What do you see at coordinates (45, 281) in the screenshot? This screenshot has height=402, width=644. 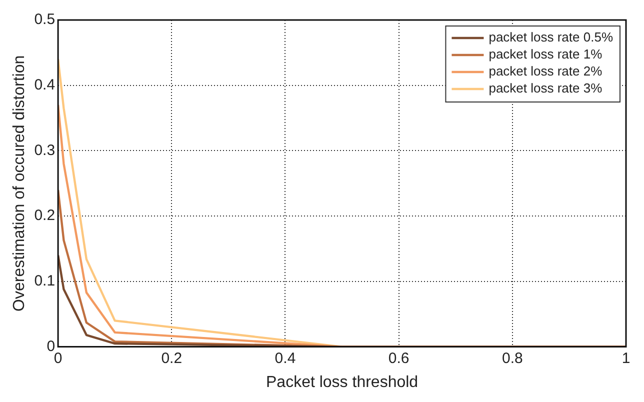 I see `y-tick-label: 0.1` at bounding box center [45, 281].